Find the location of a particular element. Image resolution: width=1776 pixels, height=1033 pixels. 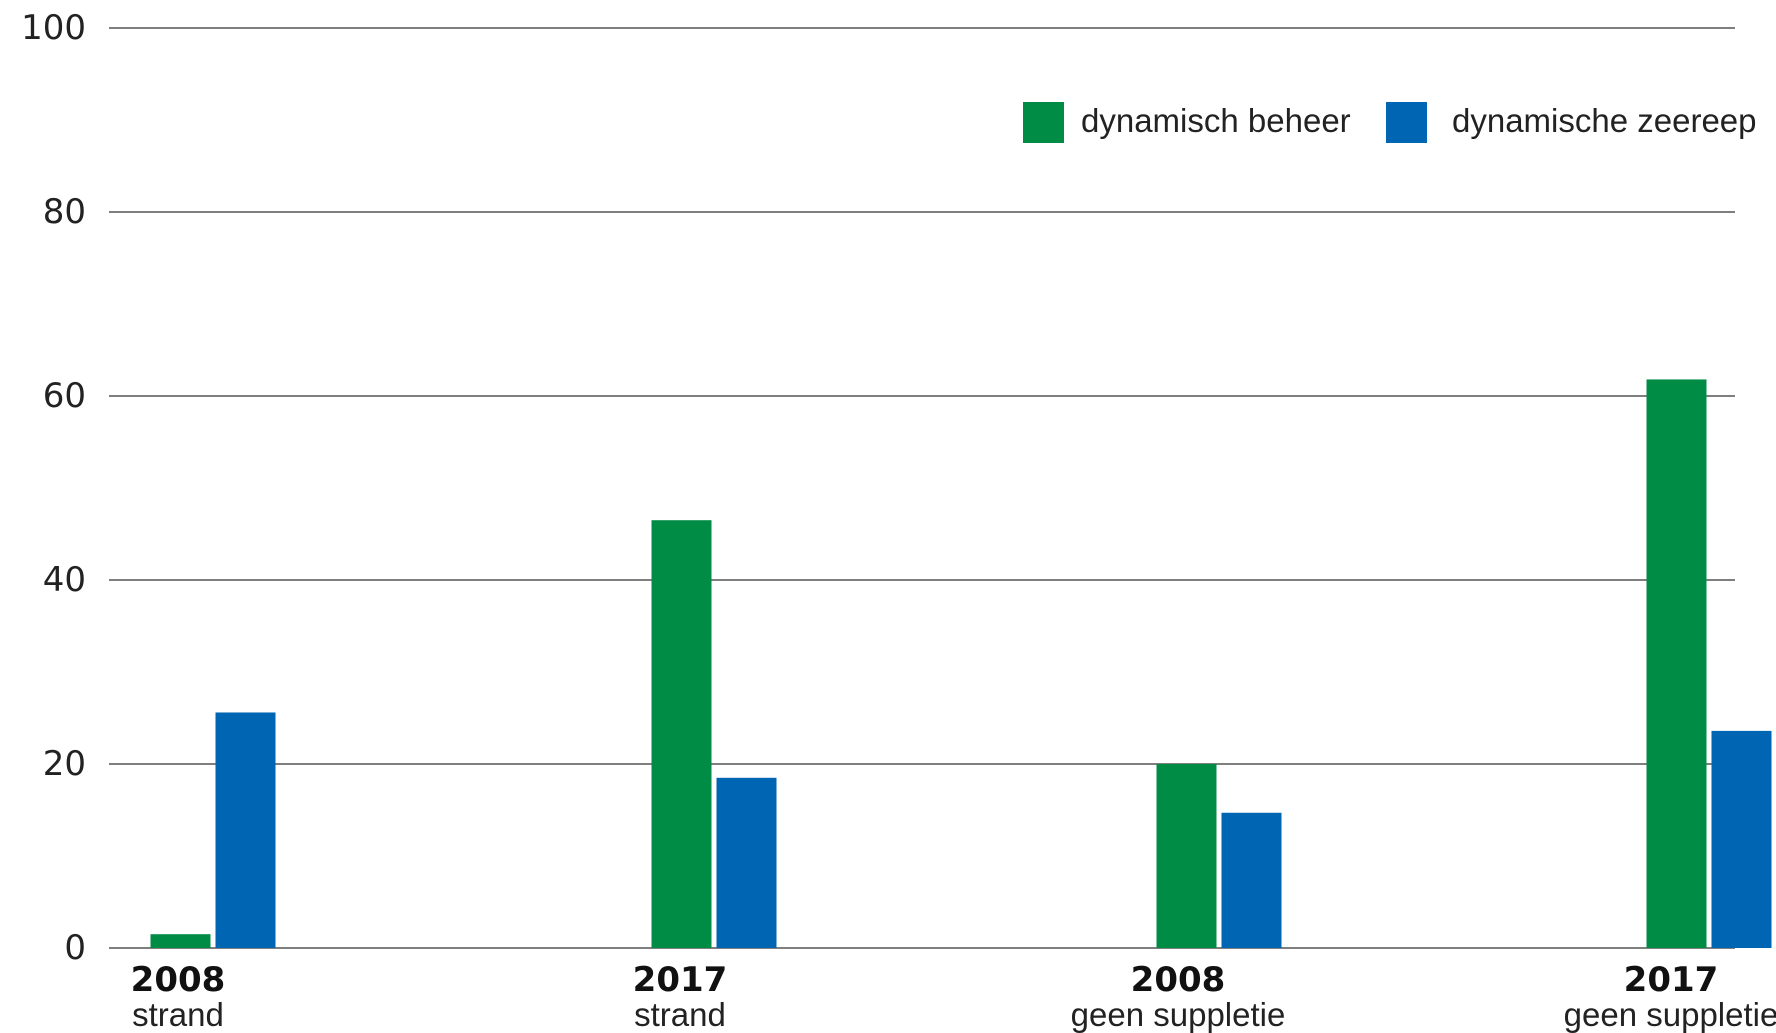

legend: dynamisch beheer dynamische zeereep is located at coordinates (1390, 122).